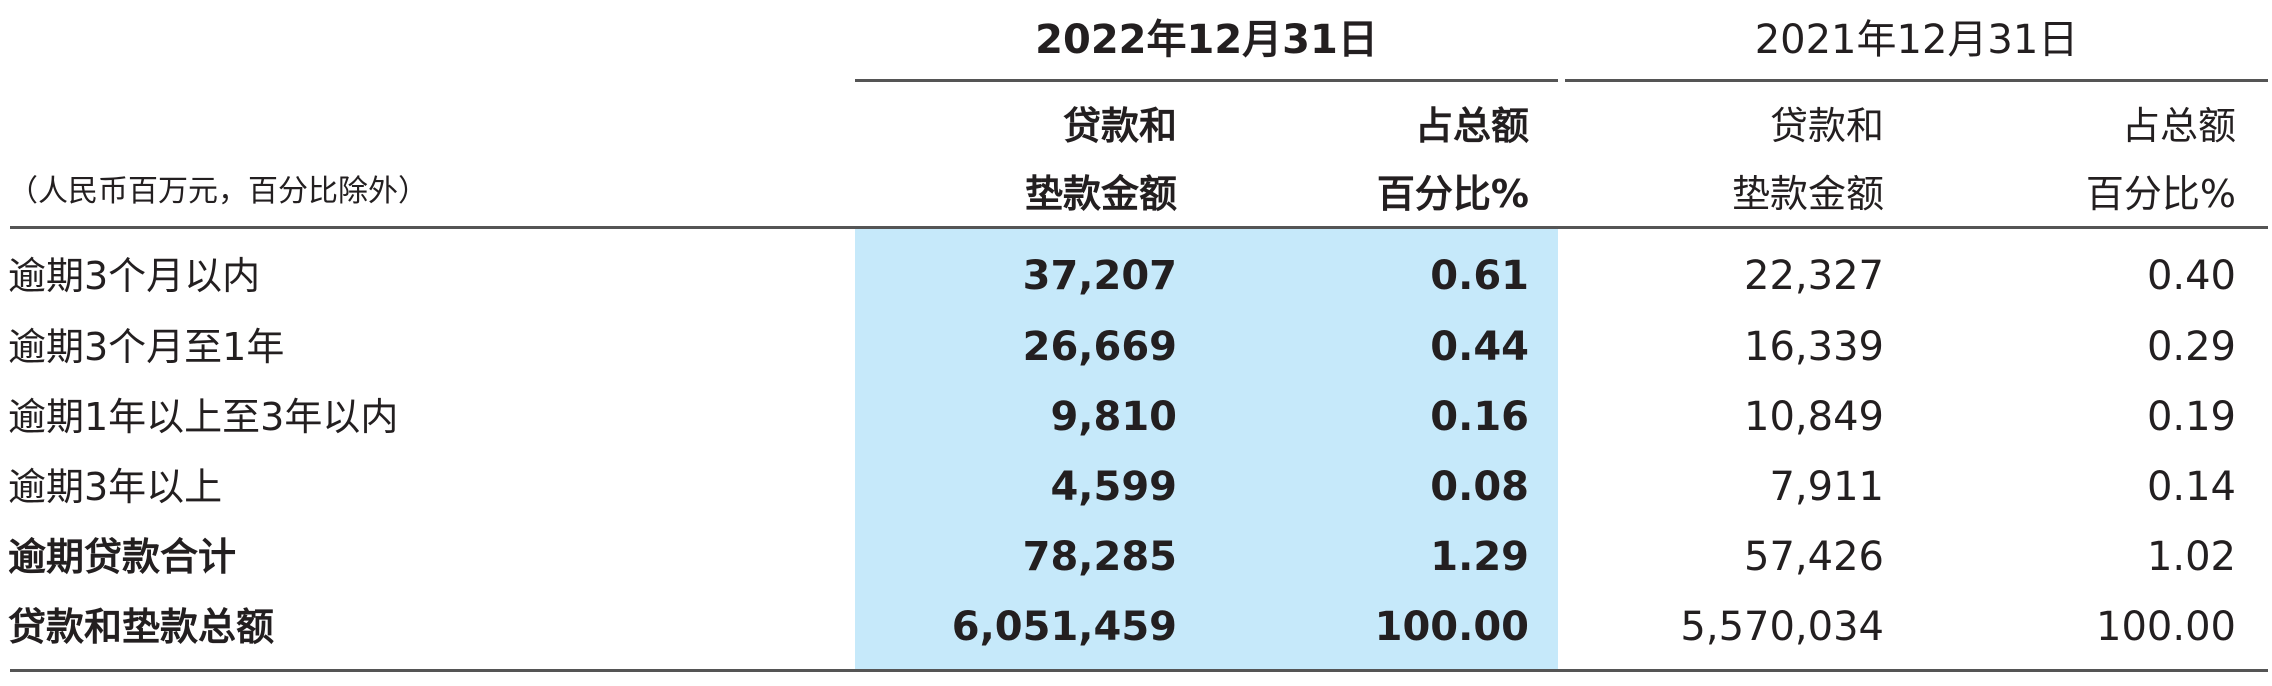 The height and width of the screenshot is (686, 2272). I want to click on cell-label: 逾期贷款合计, so click(122, 557).